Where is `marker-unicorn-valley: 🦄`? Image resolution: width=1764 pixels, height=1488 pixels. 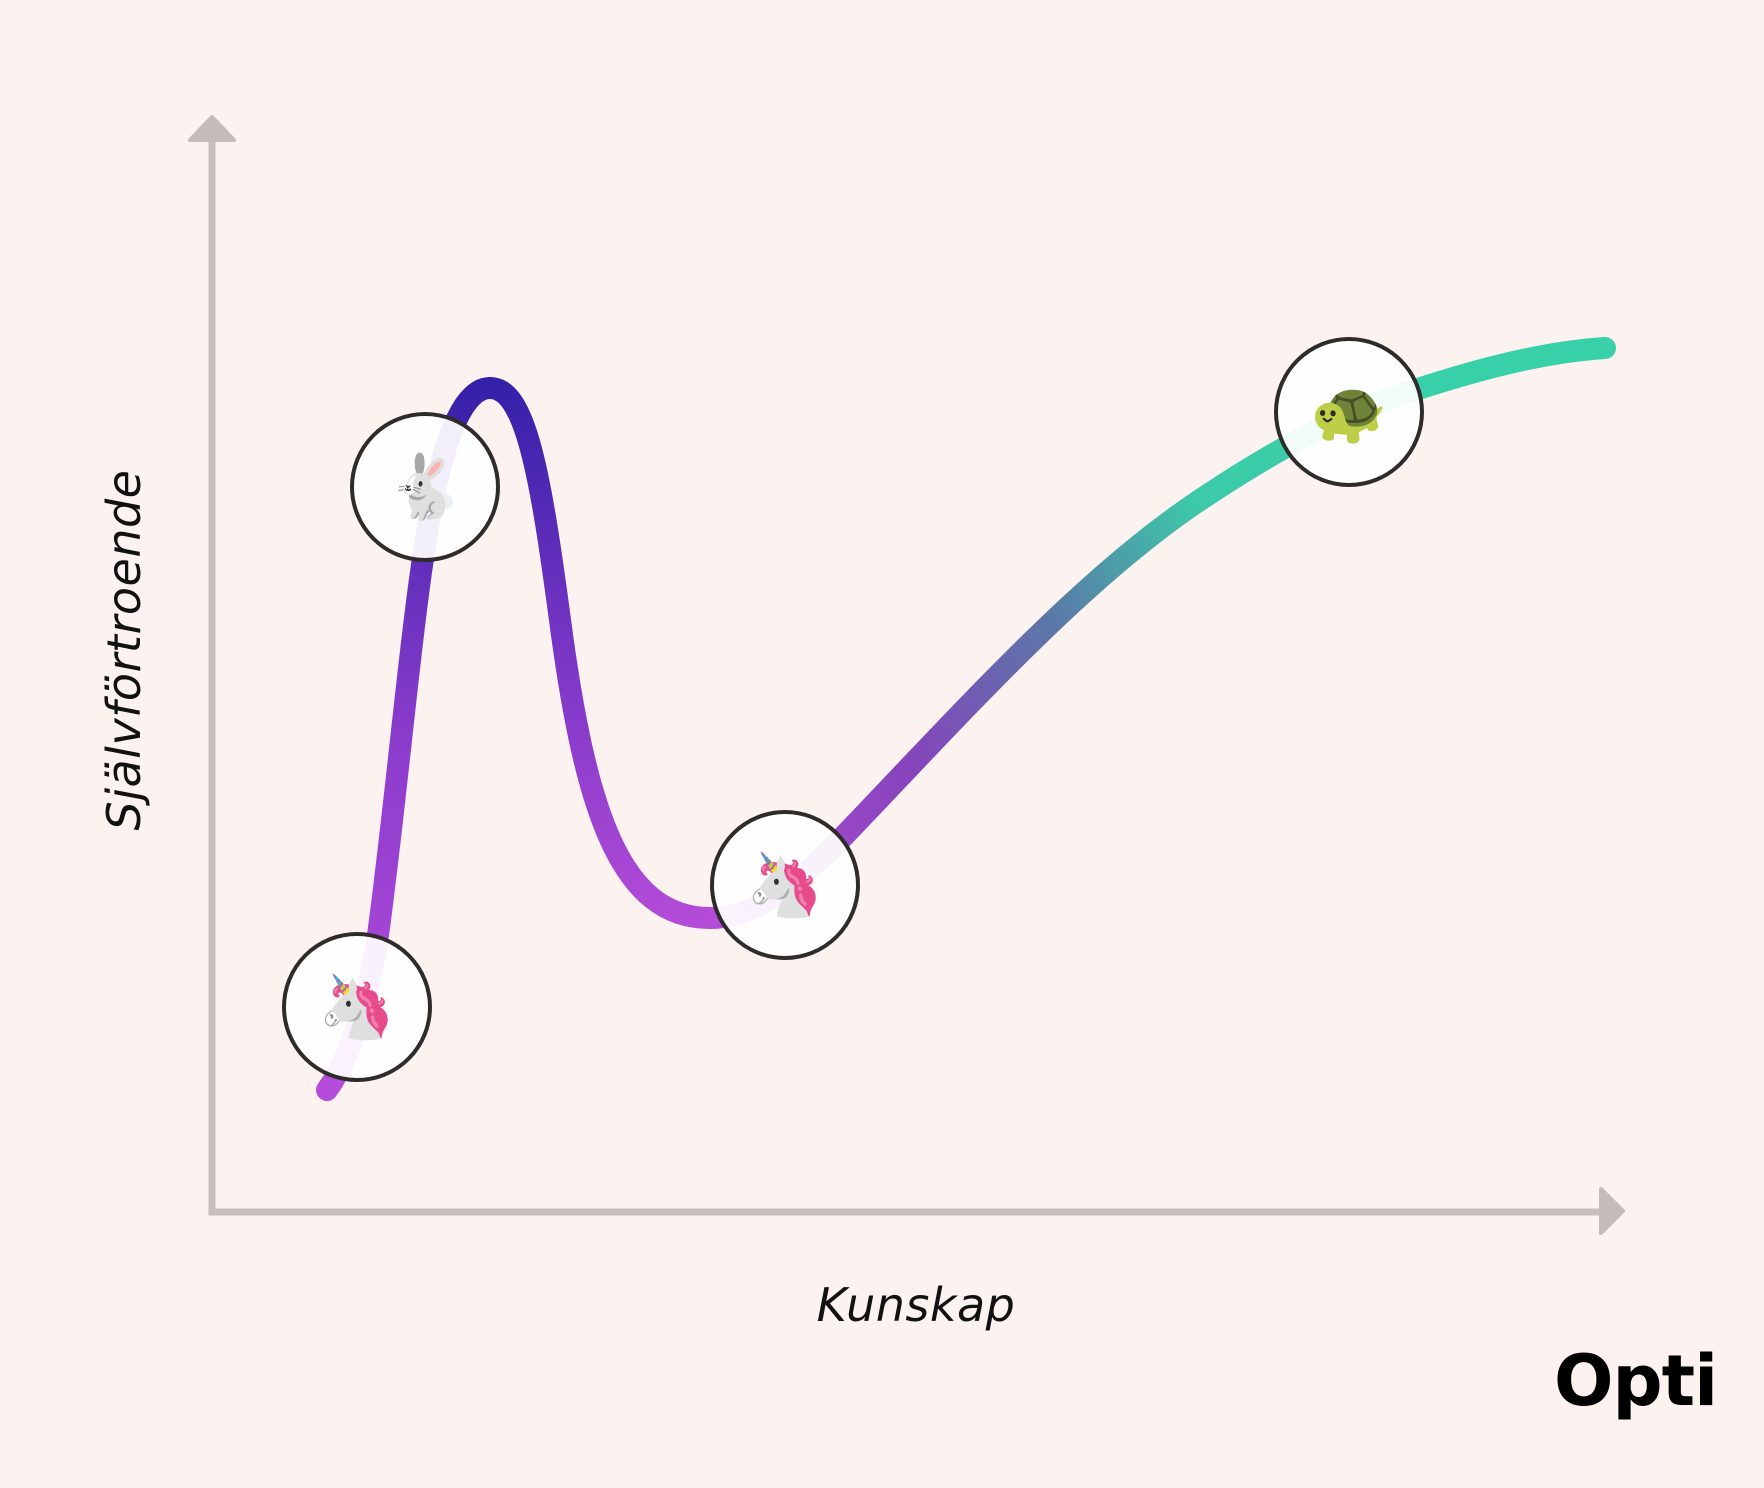 marker-unicorn-valley: 🦄 is located at coordinates (785, 885).